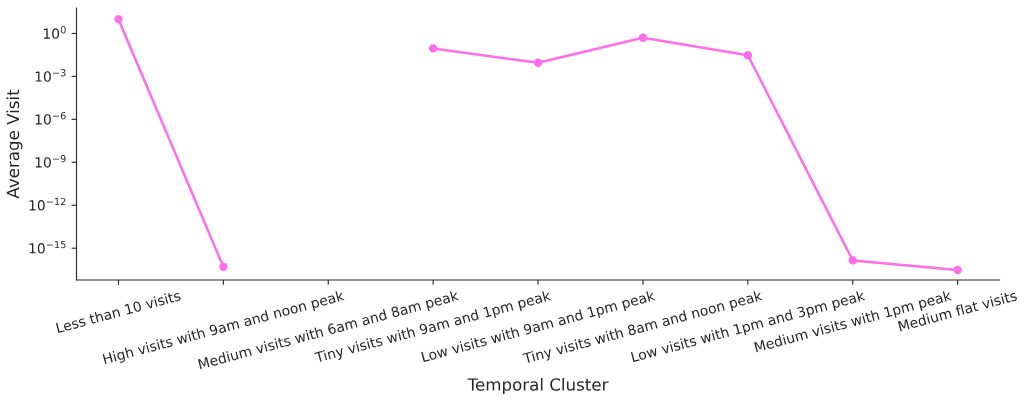  Describe the element at coordinates (50, 161) in the screenshot. I see `y-tick-label: 10$^{−9}$` at that location.